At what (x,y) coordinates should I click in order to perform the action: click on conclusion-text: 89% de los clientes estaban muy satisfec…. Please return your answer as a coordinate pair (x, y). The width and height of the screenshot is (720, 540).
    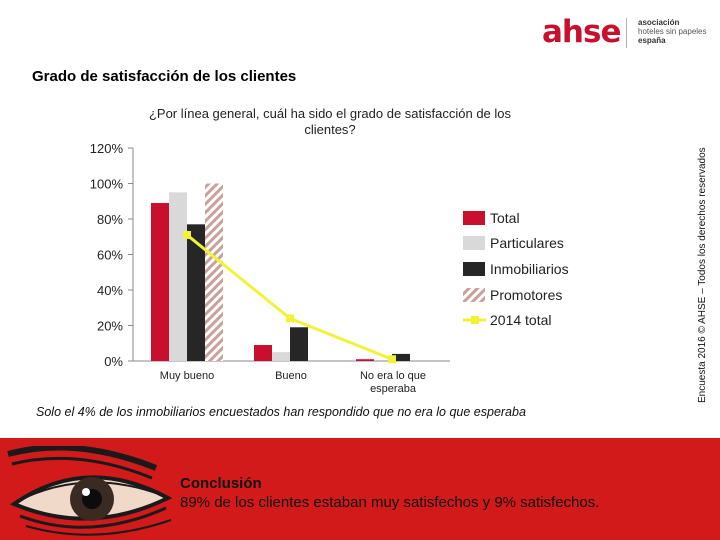
    Looking at the image, I should click on (390, 502).